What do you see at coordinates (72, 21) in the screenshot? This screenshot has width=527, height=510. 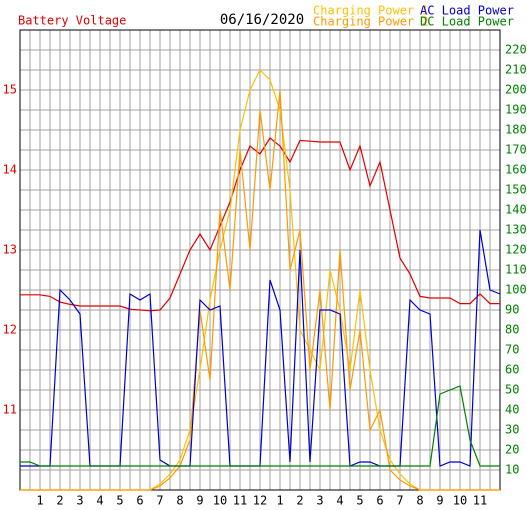 I see `legend-entry: Battery Voltage` at bounding box center [72, 21].